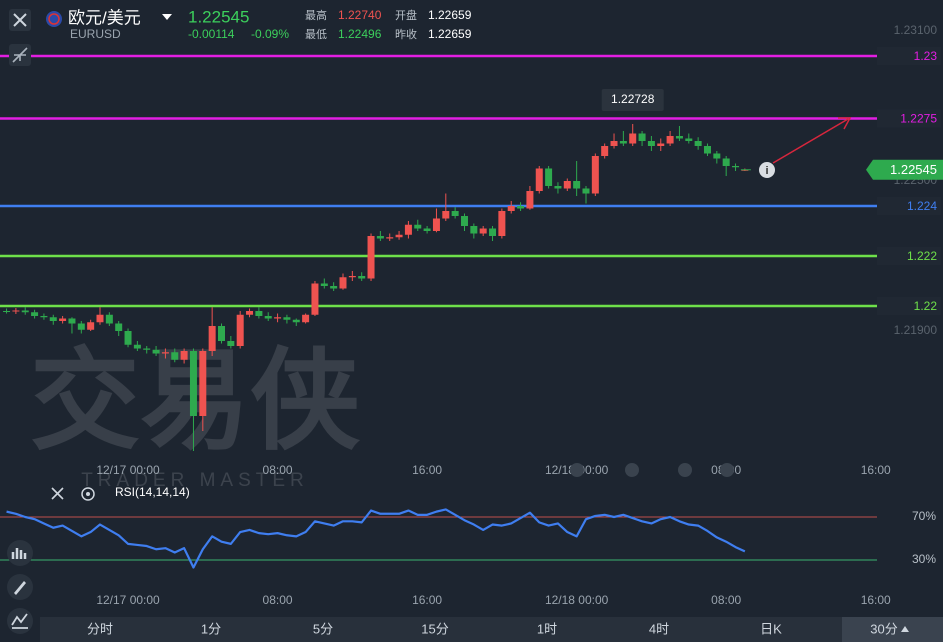 This screenshot has height=642, width=943. Describe the element at coordinates (54, 19) in the screenshot. I see `flag-stripe` at that location.